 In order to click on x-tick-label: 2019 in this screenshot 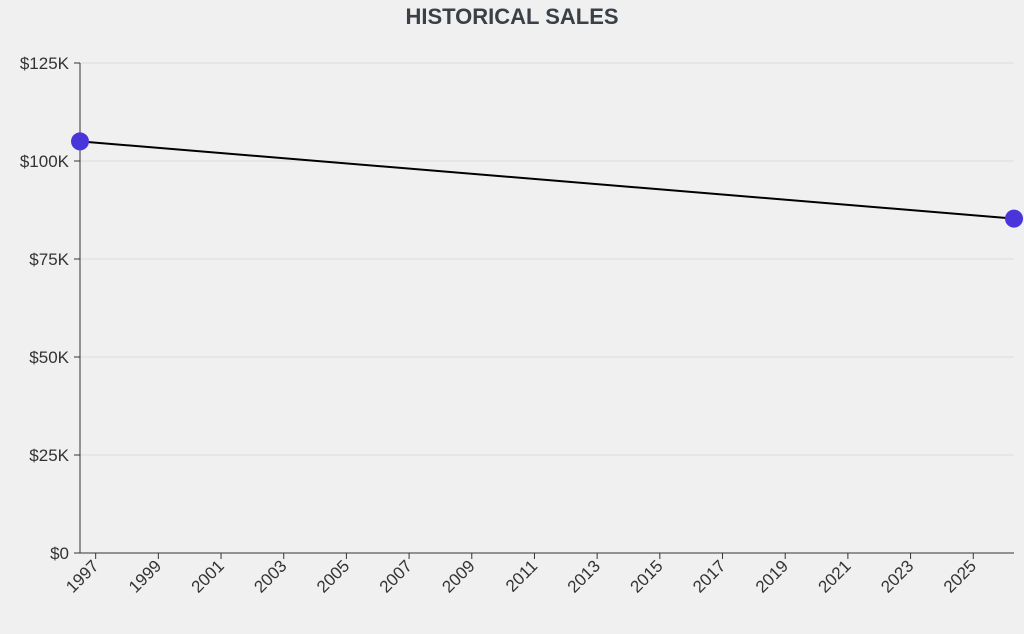, I will do `click(772, 576)`.